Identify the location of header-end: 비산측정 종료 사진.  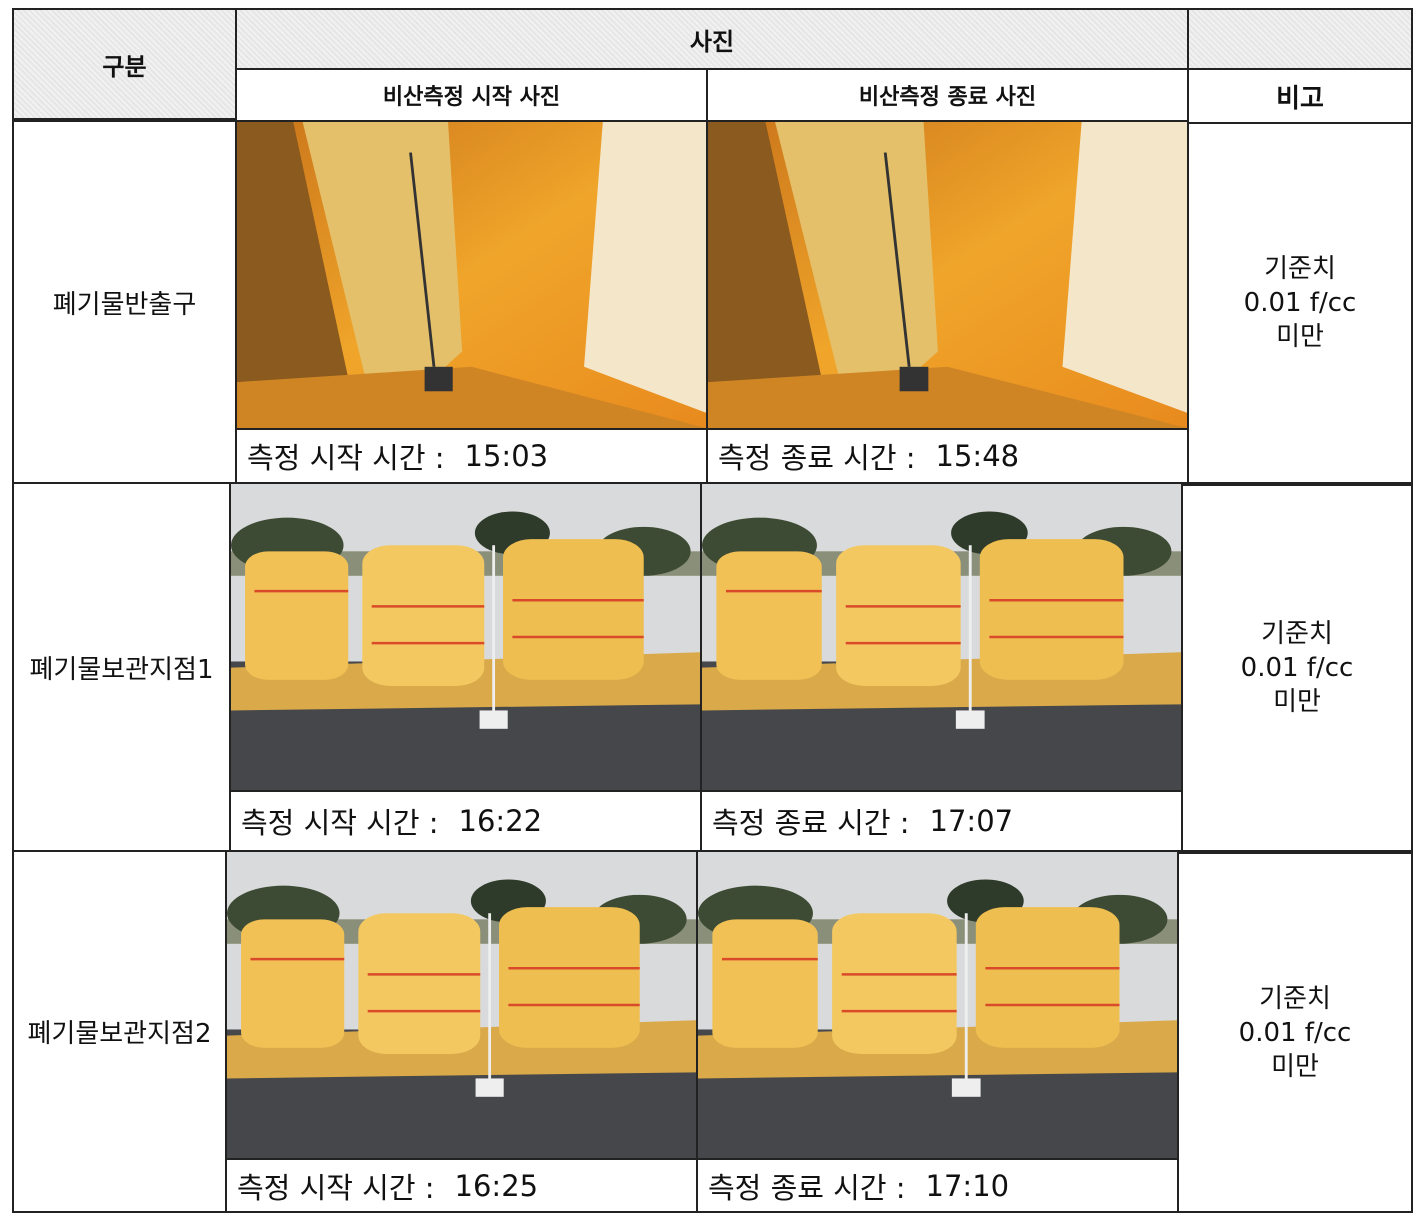
(947, 95).